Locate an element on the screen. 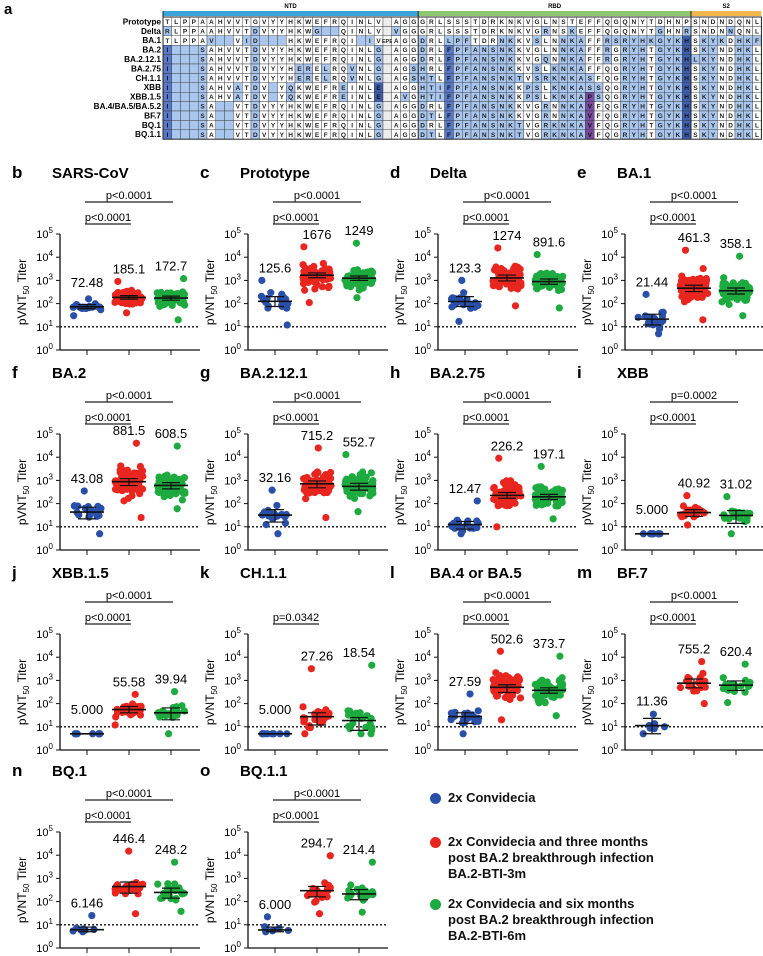 Image resolution: width=763 pixels, height=956 pixels. gmt-label: 21.44 is located at coordinates (652, 281).